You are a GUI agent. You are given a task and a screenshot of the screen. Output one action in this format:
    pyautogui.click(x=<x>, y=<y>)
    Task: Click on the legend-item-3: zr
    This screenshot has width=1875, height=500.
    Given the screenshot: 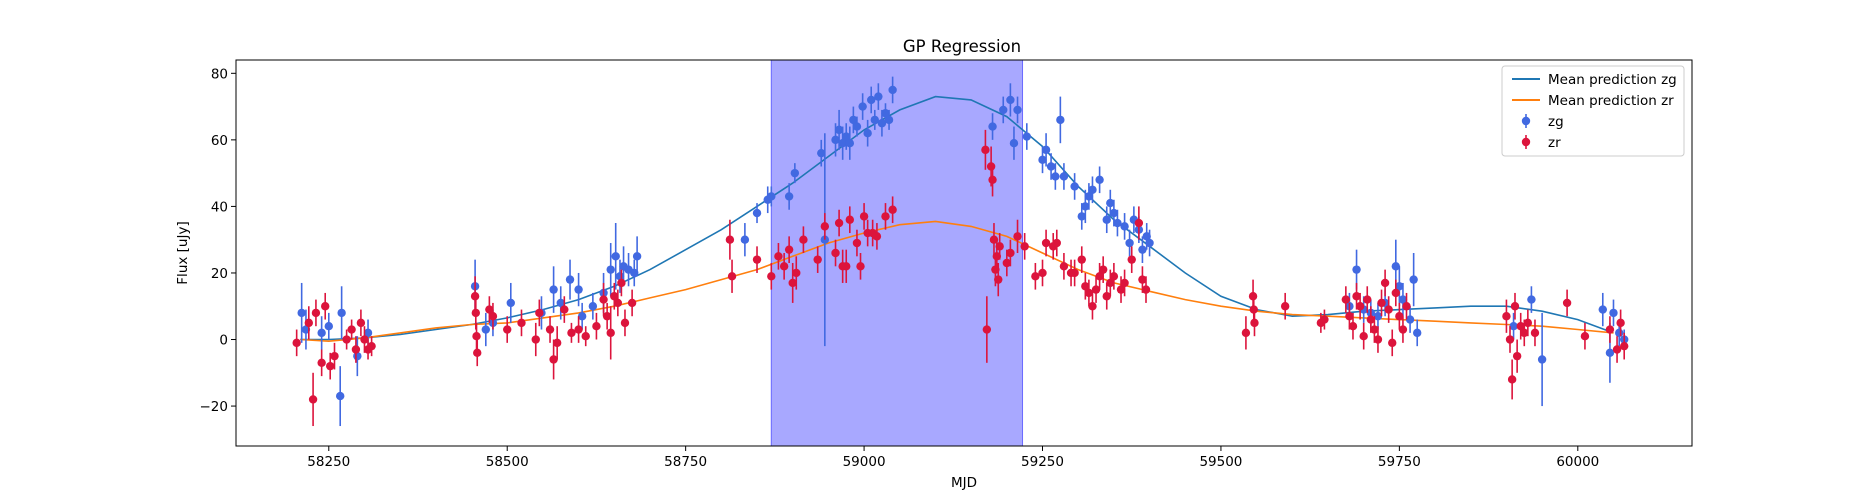 What is the action you would take?
    pyautogui.click(x=1541, y=143)
    